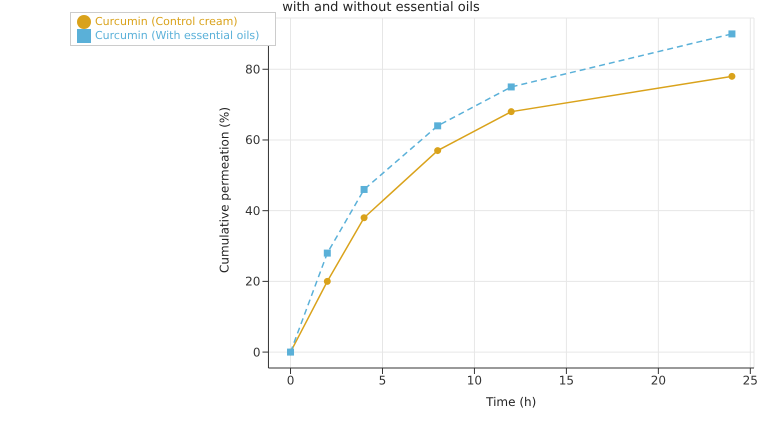  What do you see at coordinates (750, 381) in the screenshot?
I see `x-tick-label: 25` at bounding box center [750, 381].